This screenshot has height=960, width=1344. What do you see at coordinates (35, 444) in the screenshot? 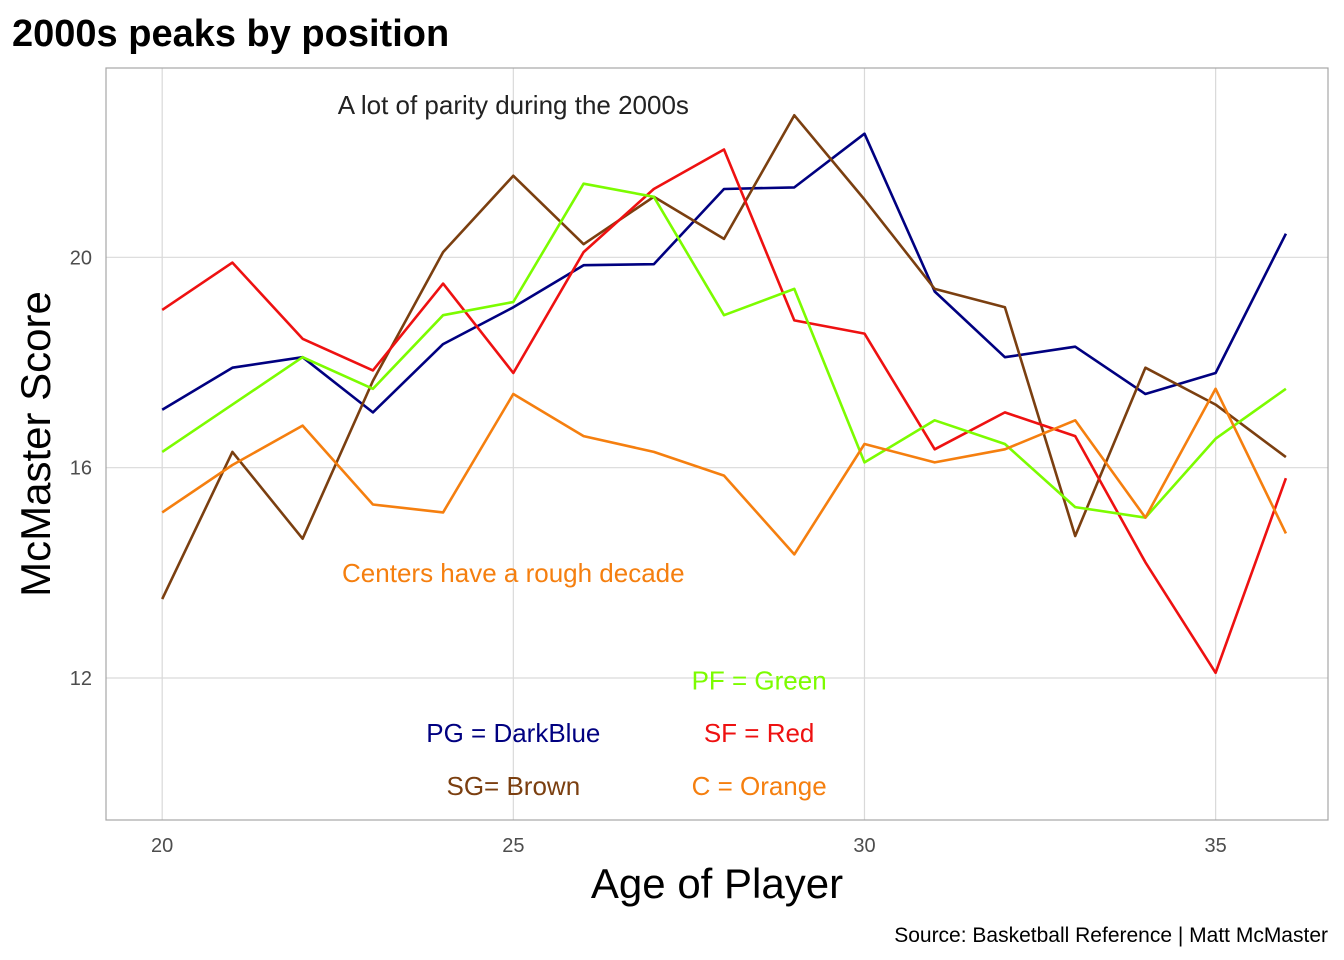
I see `y-axis-title: McMaster Score` at bounding box center [35, 444].